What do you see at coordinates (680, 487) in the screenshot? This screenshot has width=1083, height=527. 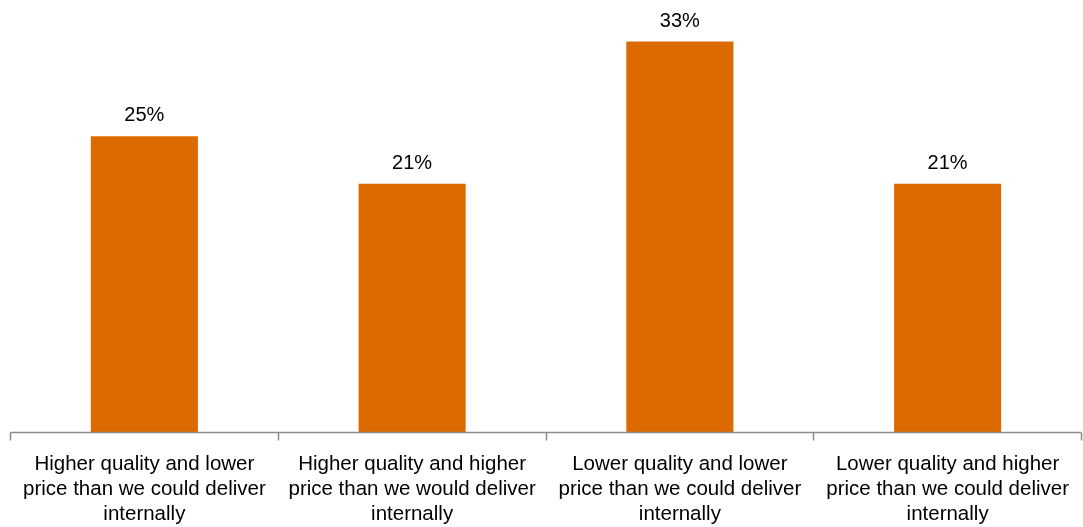 I see `x-tick-label: Lower quality and lower price than we could deliver internally` at bounding box center [680, 487].